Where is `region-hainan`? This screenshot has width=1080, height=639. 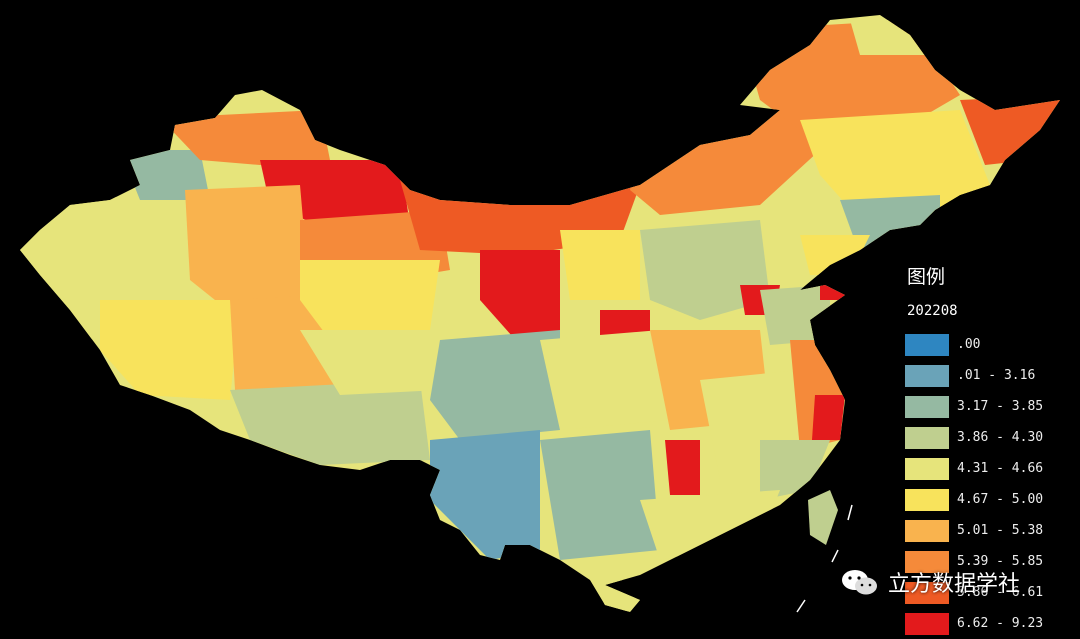
region-hainan is located at coordinates (625, 596).